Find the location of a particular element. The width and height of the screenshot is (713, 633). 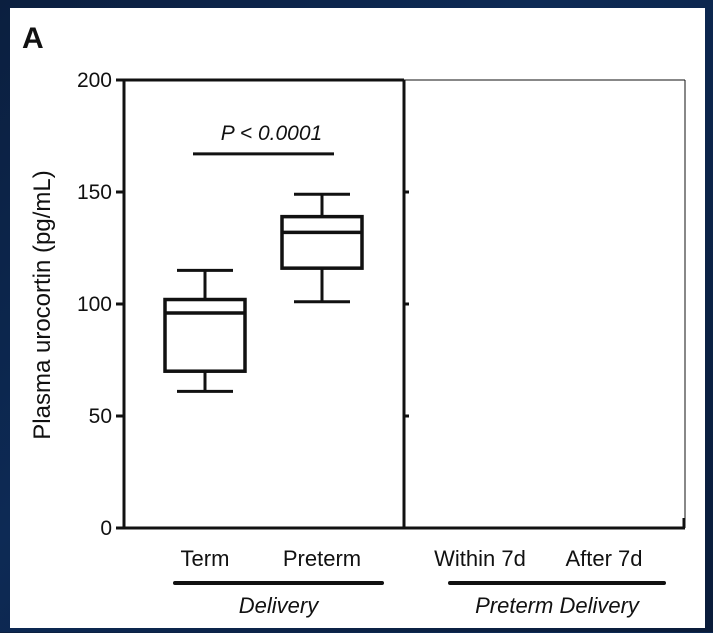

annotation: P < 0.0001 is located at coordinates (263, 139).